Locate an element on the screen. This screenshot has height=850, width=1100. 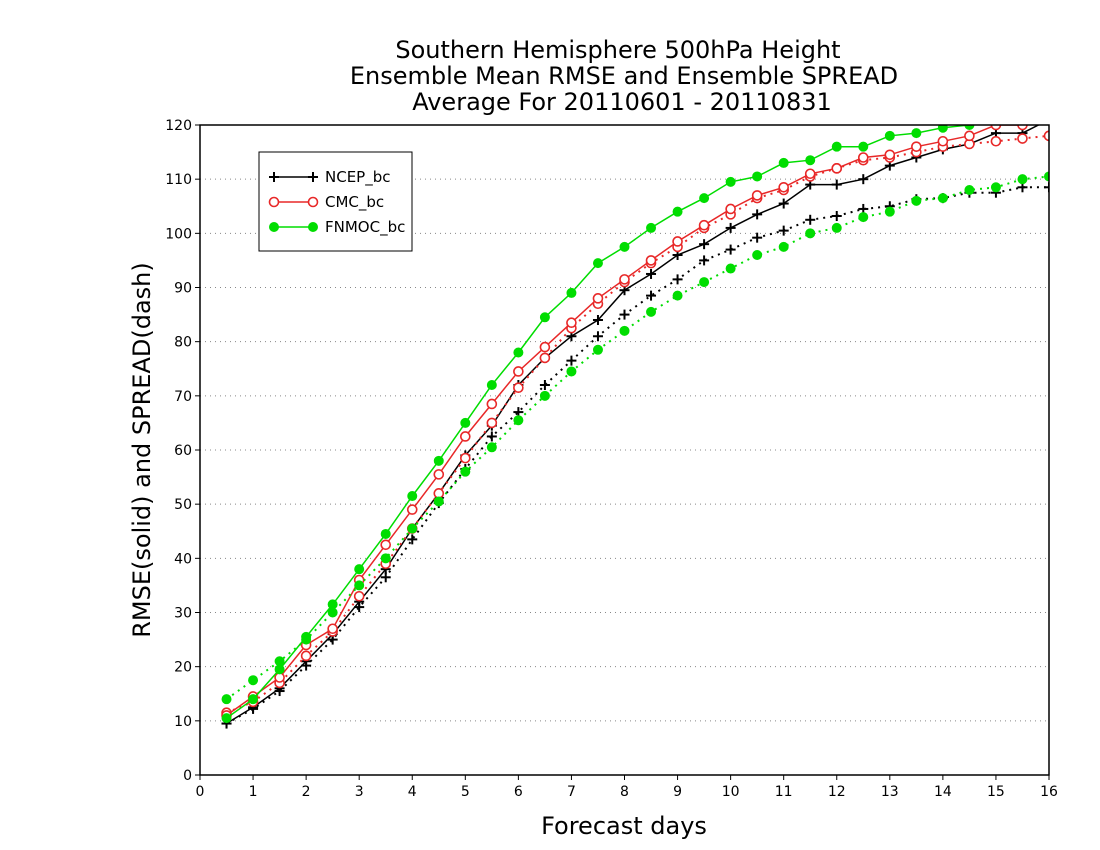
legend-marker-end-fnmoc-bc is located at coordinates (313, 227).